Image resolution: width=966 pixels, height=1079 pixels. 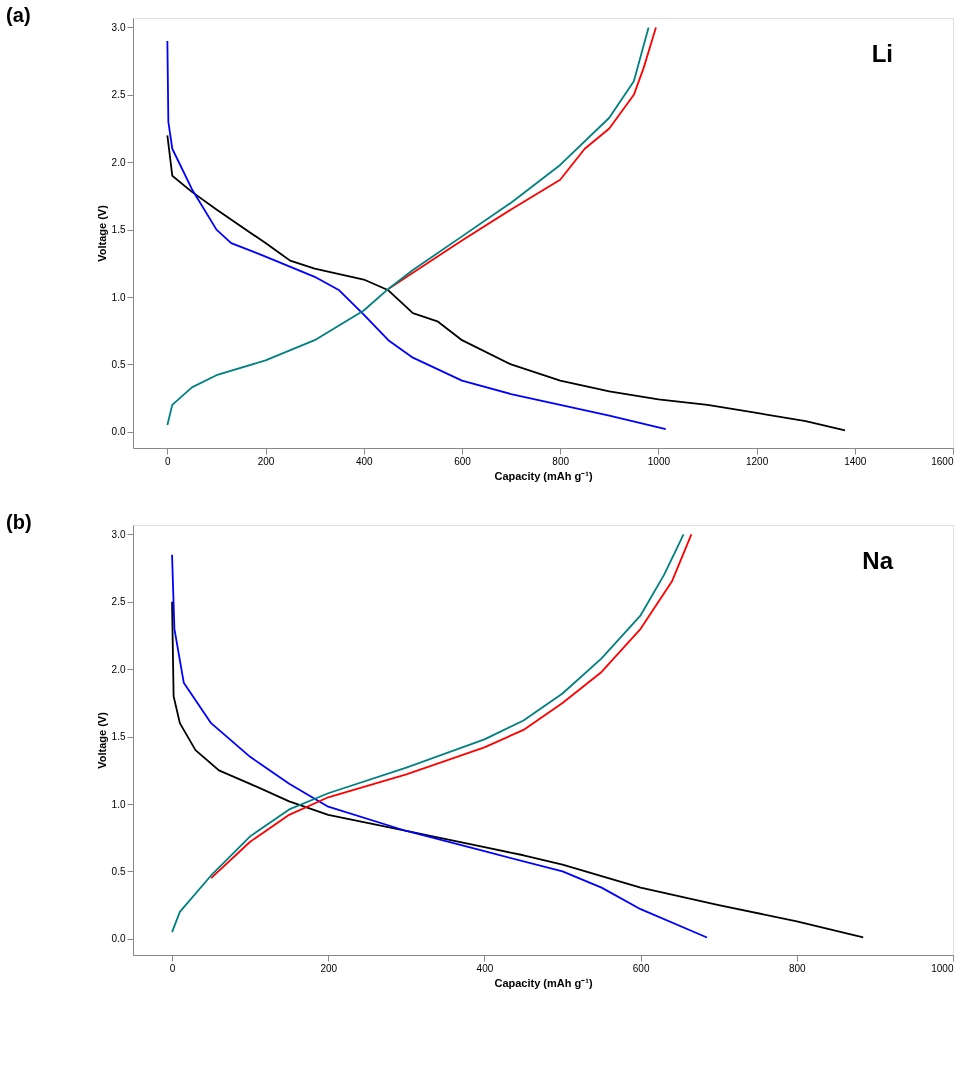 I want to click on chart-title: (a), so click(x=18, y=15).